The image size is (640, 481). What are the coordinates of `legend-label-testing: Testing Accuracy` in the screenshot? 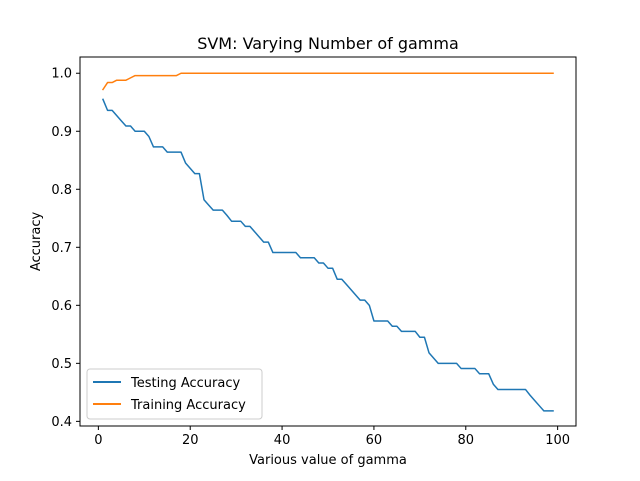 It's located at (185, 383).